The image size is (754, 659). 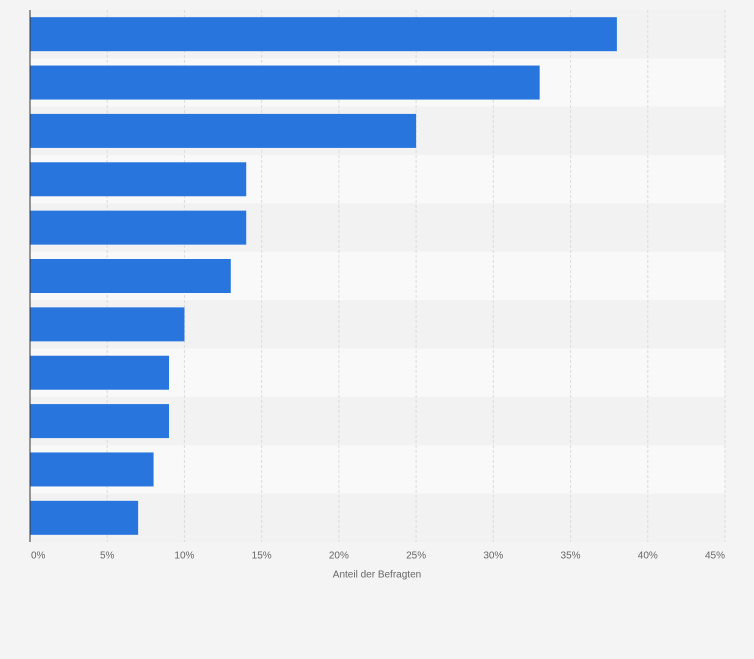 What do you see at coordinates (339, 556) in the screenshot?
I see `x-tick-label: 20%` at bounding box center [339, 556].